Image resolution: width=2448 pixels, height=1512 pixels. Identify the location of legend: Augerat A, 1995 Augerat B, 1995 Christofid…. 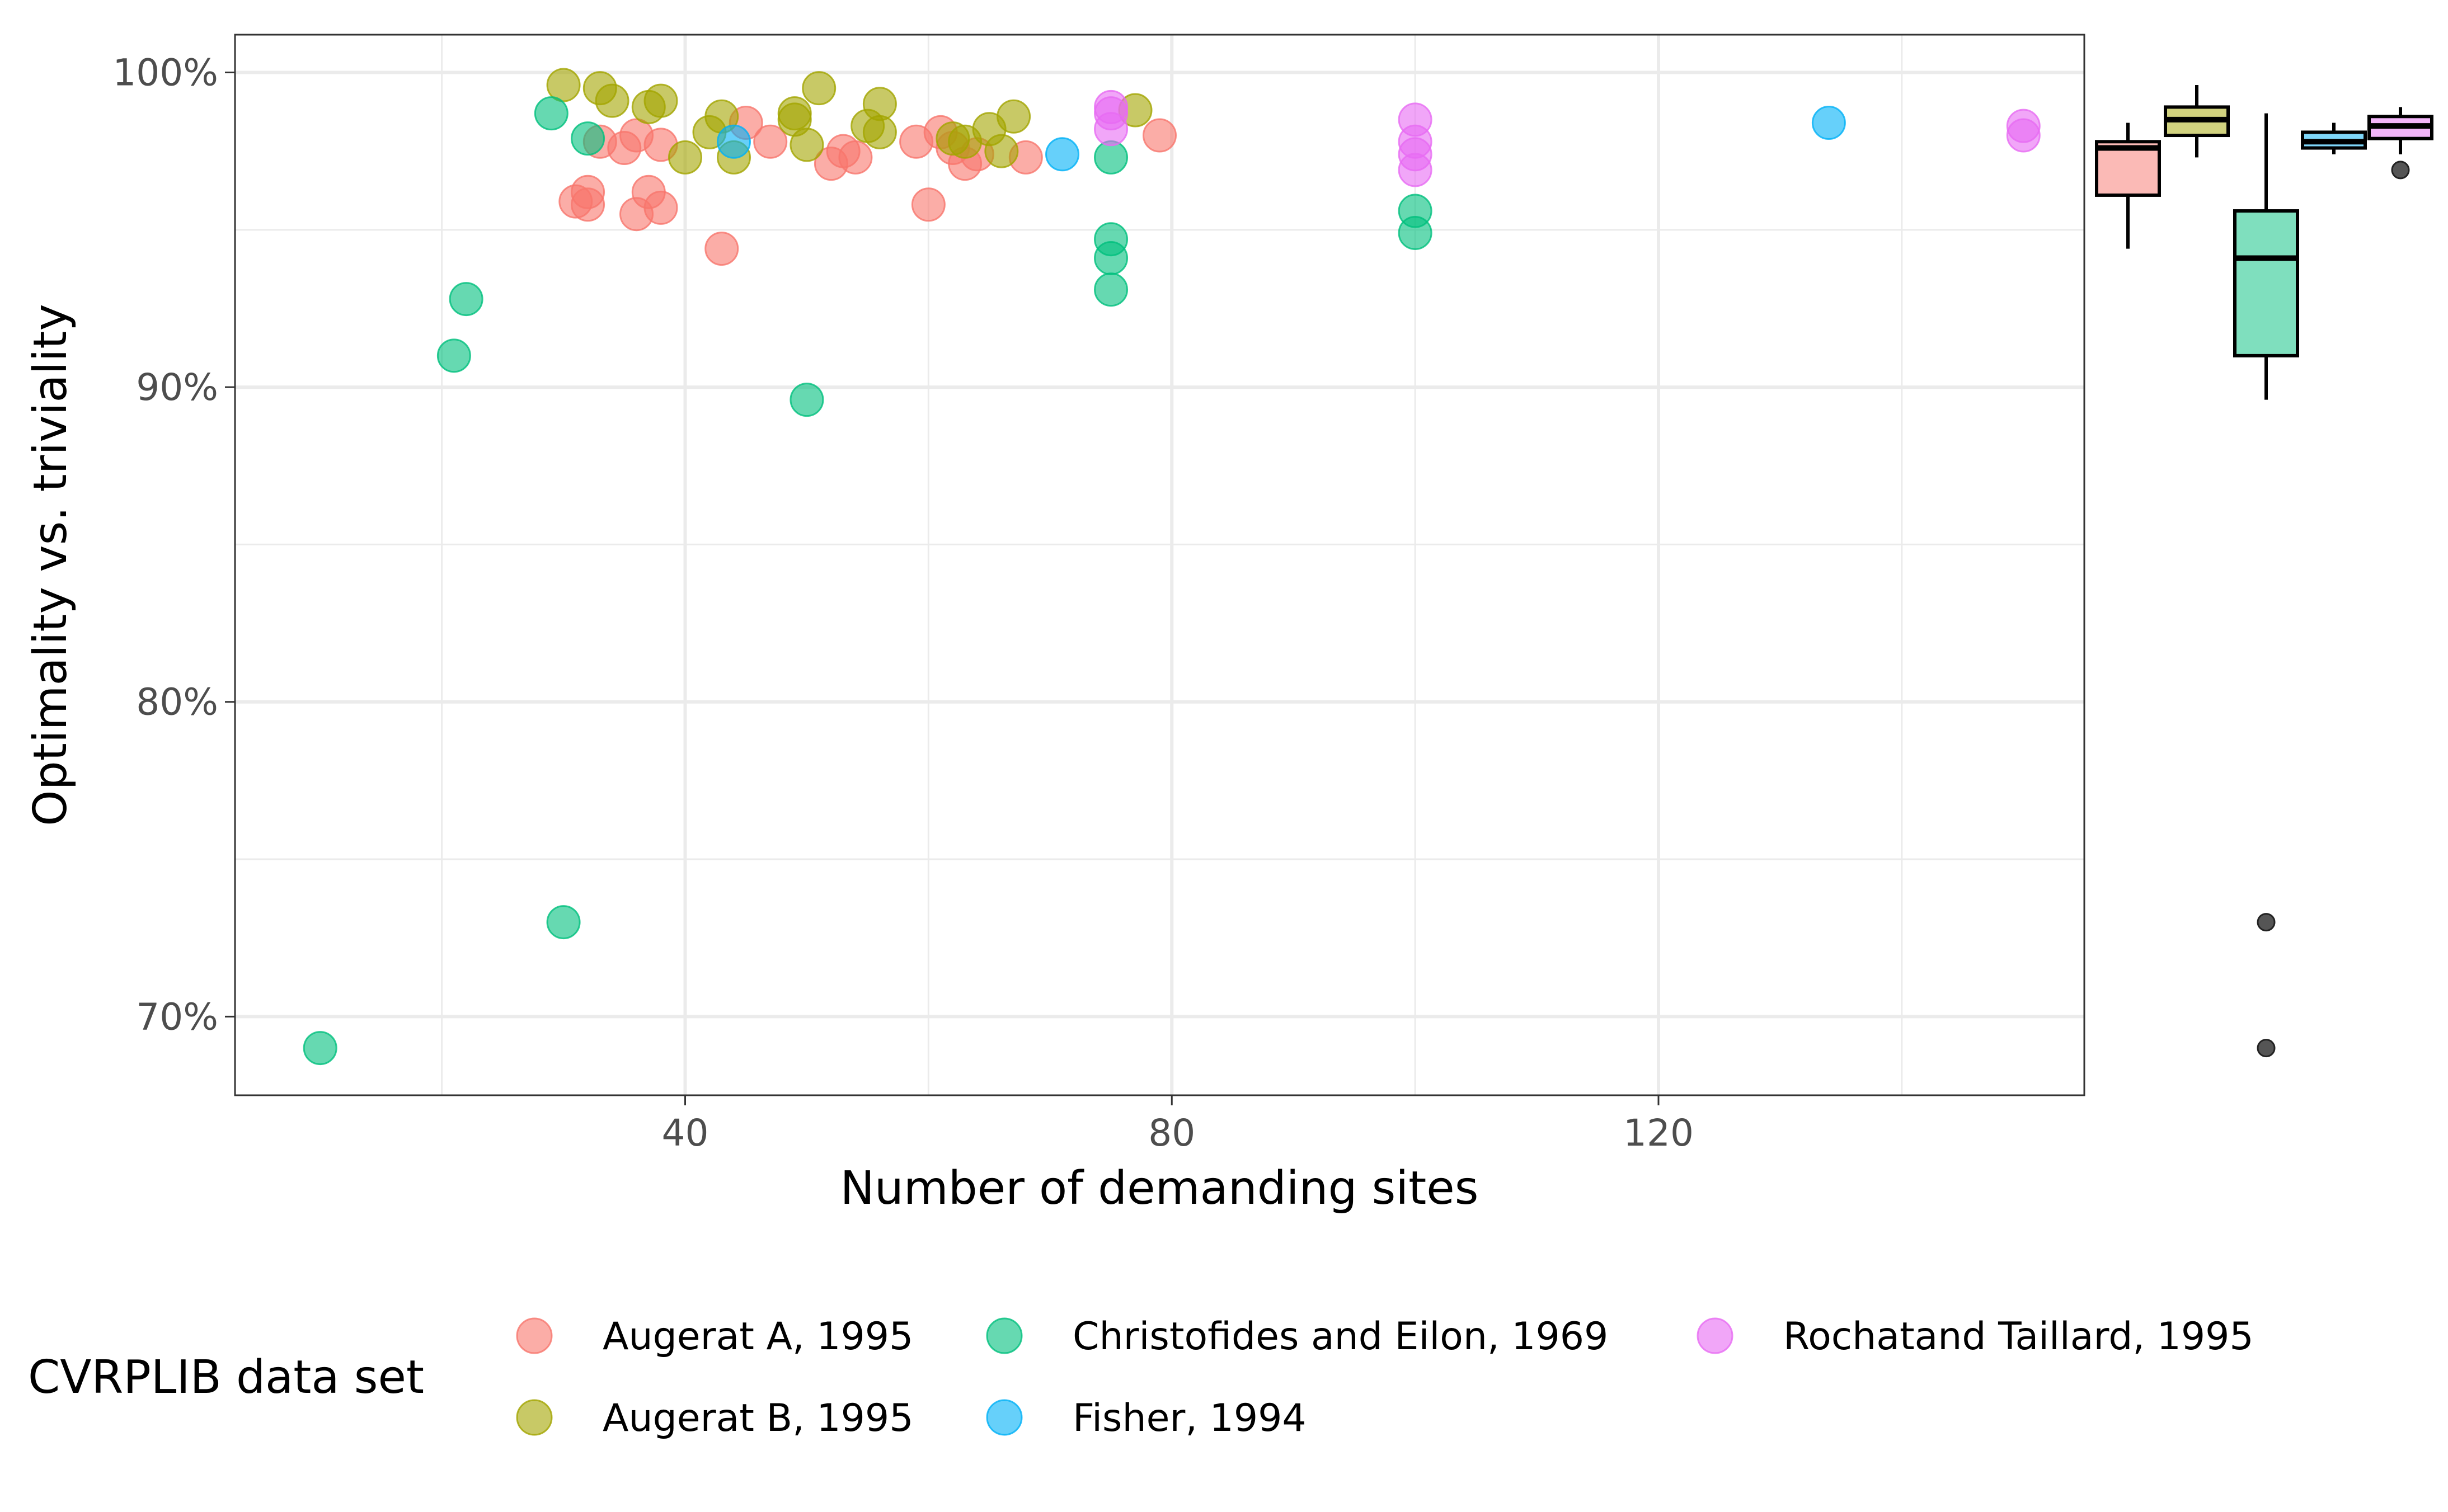
(1385, 1377).